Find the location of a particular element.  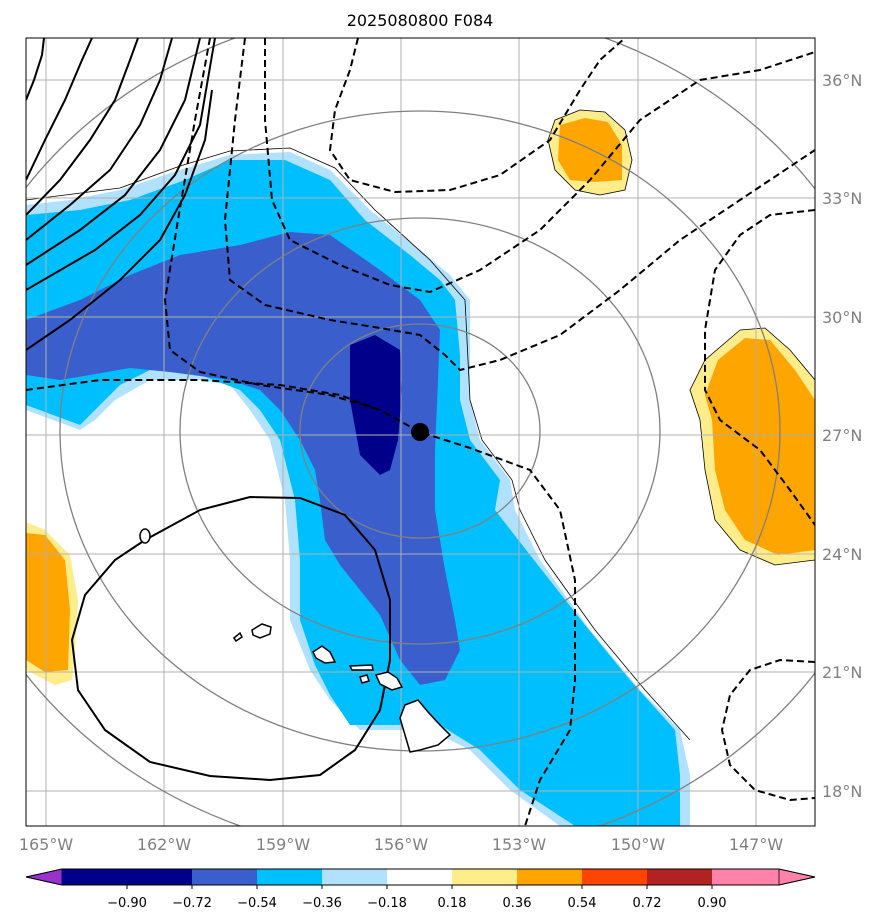

lon-label: 147°W is located at coordinates (756, 844).